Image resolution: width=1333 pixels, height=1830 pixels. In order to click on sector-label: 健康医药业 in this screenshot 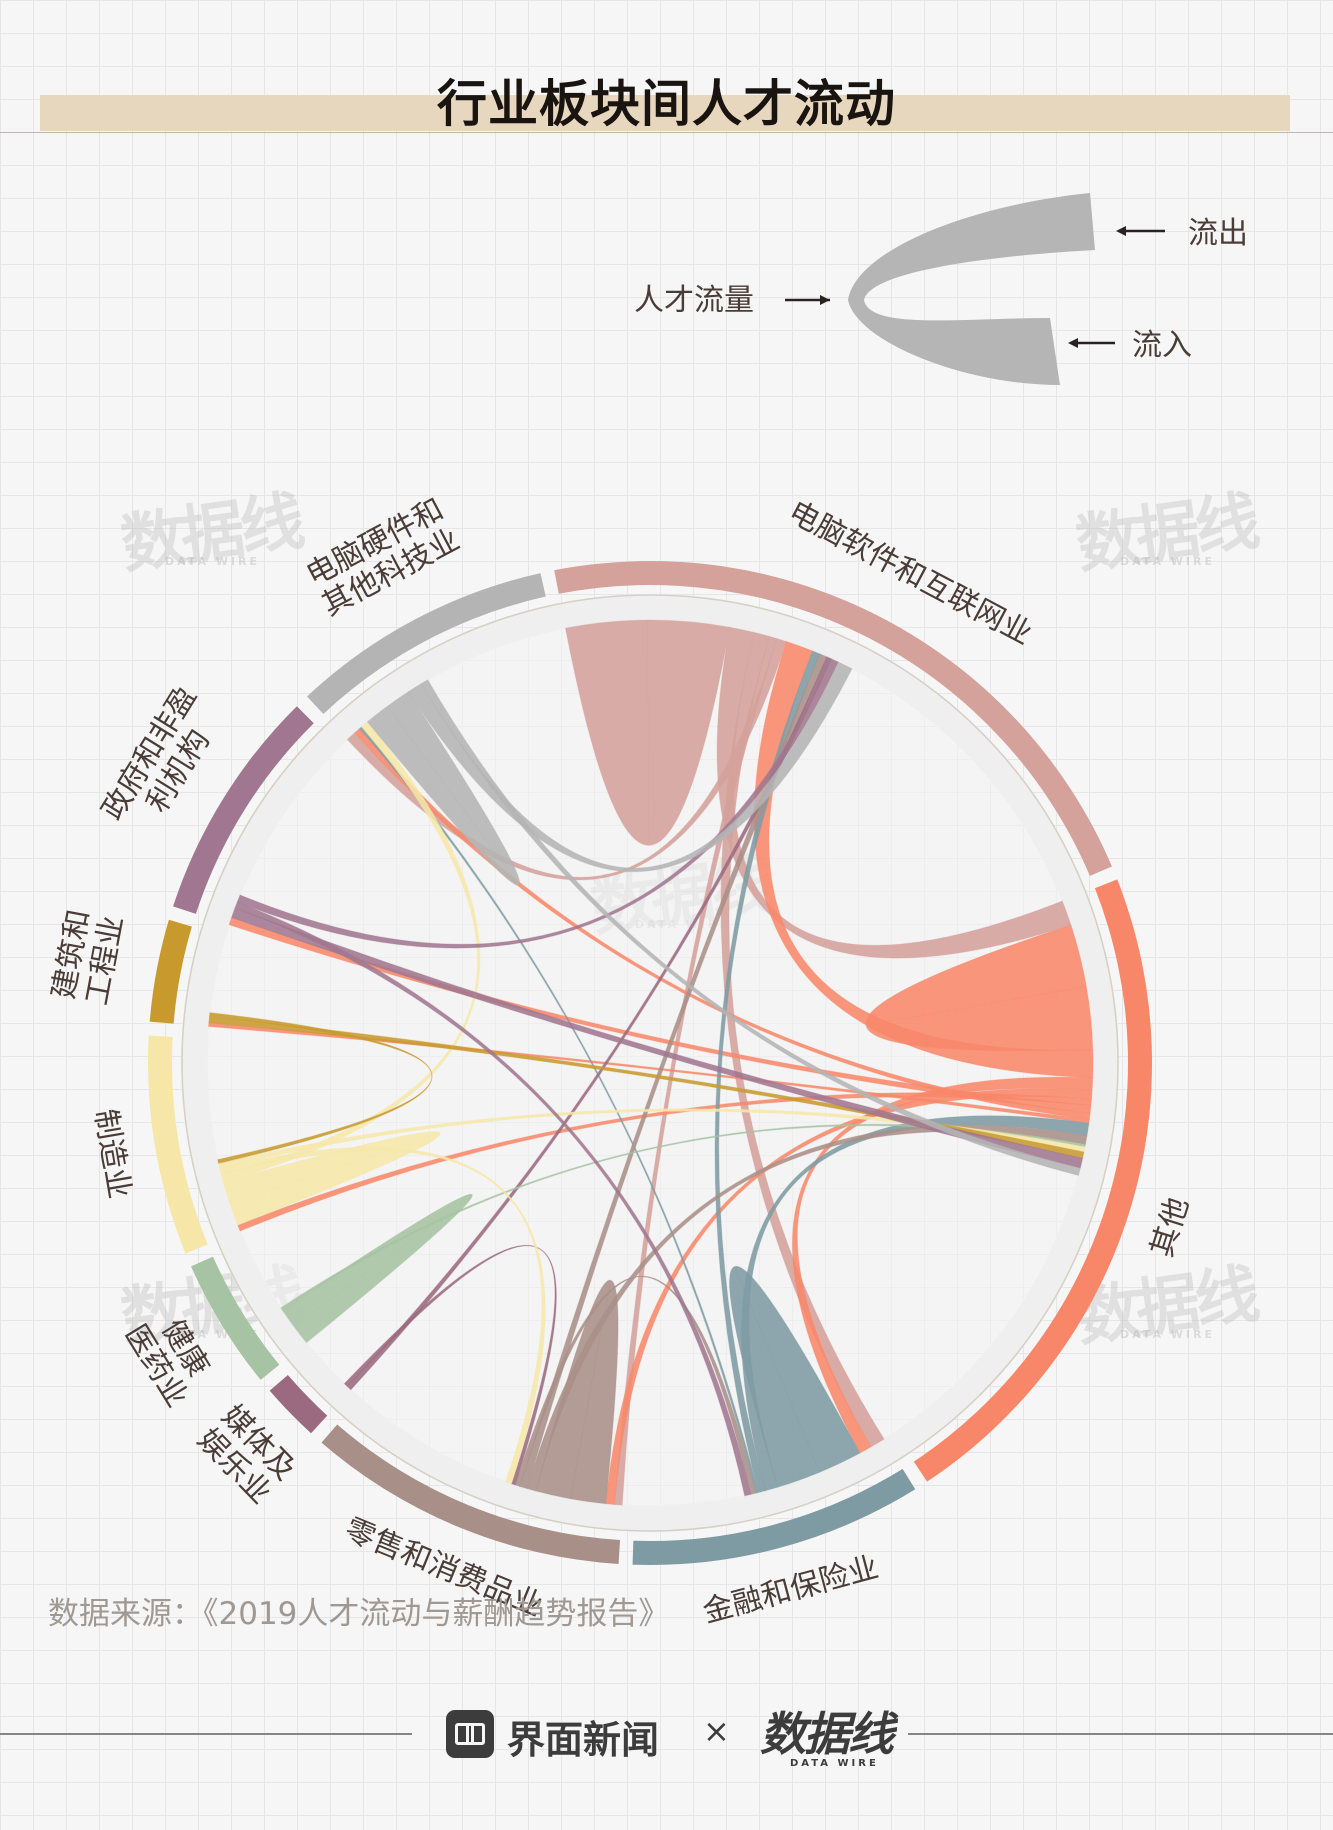, I will do `click(171, 1357)`.